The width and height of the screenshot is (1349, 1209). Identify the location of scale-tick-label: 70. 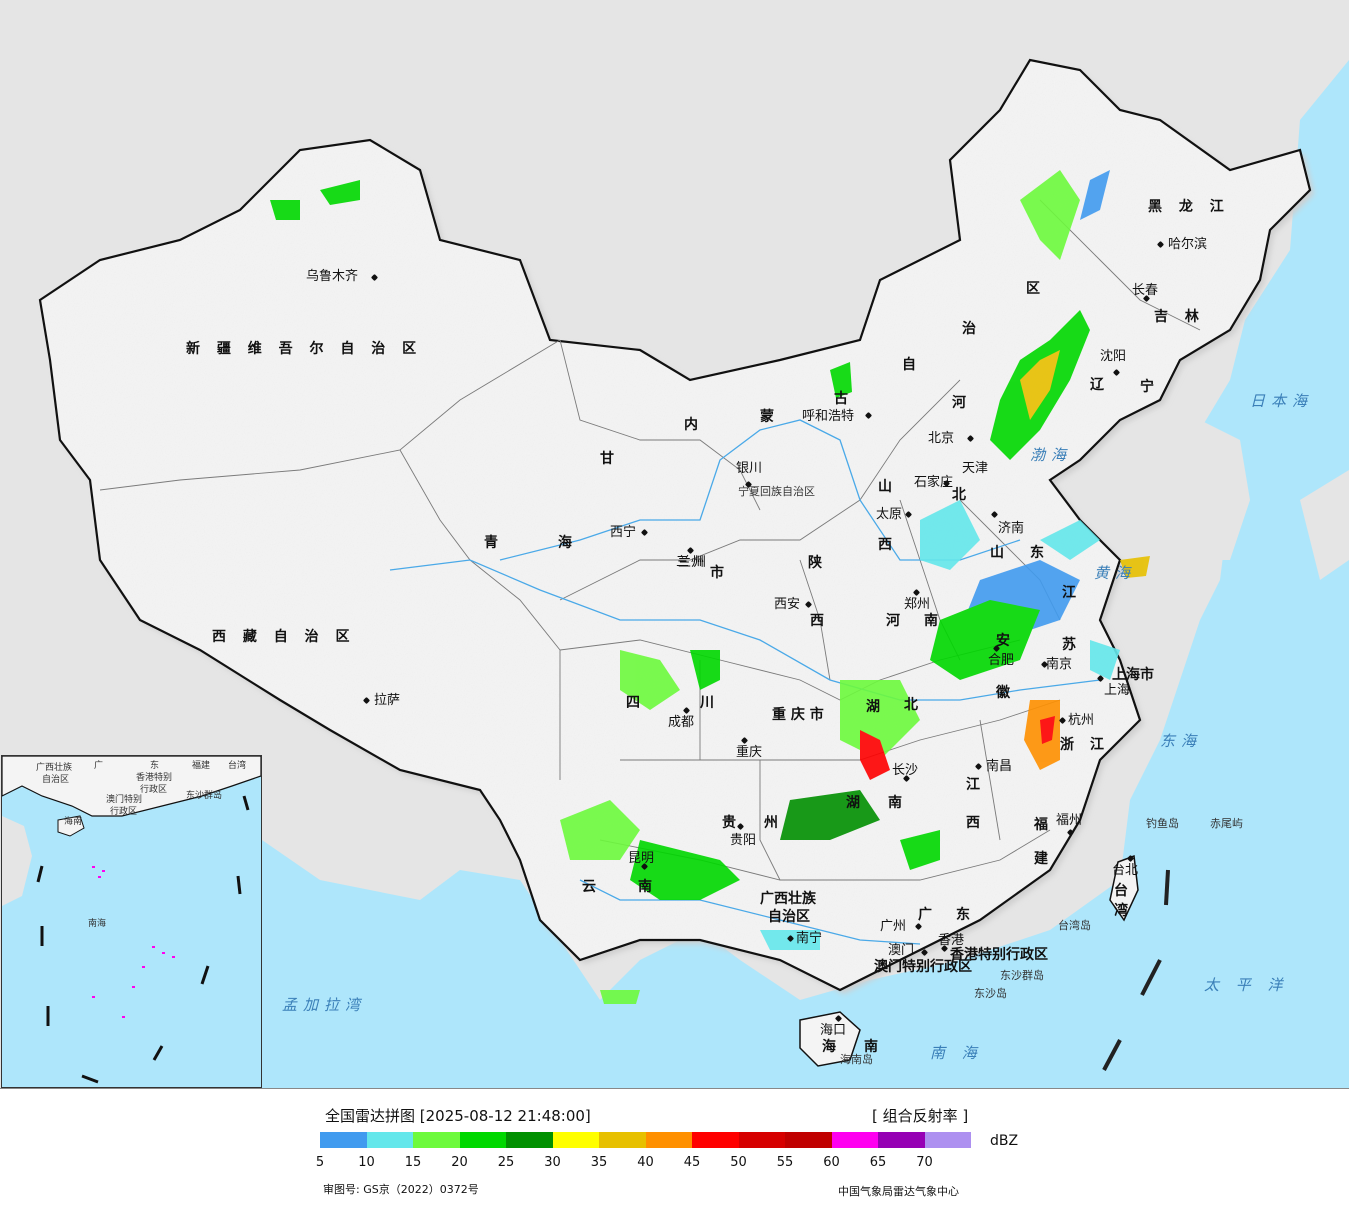
(924, 1162).